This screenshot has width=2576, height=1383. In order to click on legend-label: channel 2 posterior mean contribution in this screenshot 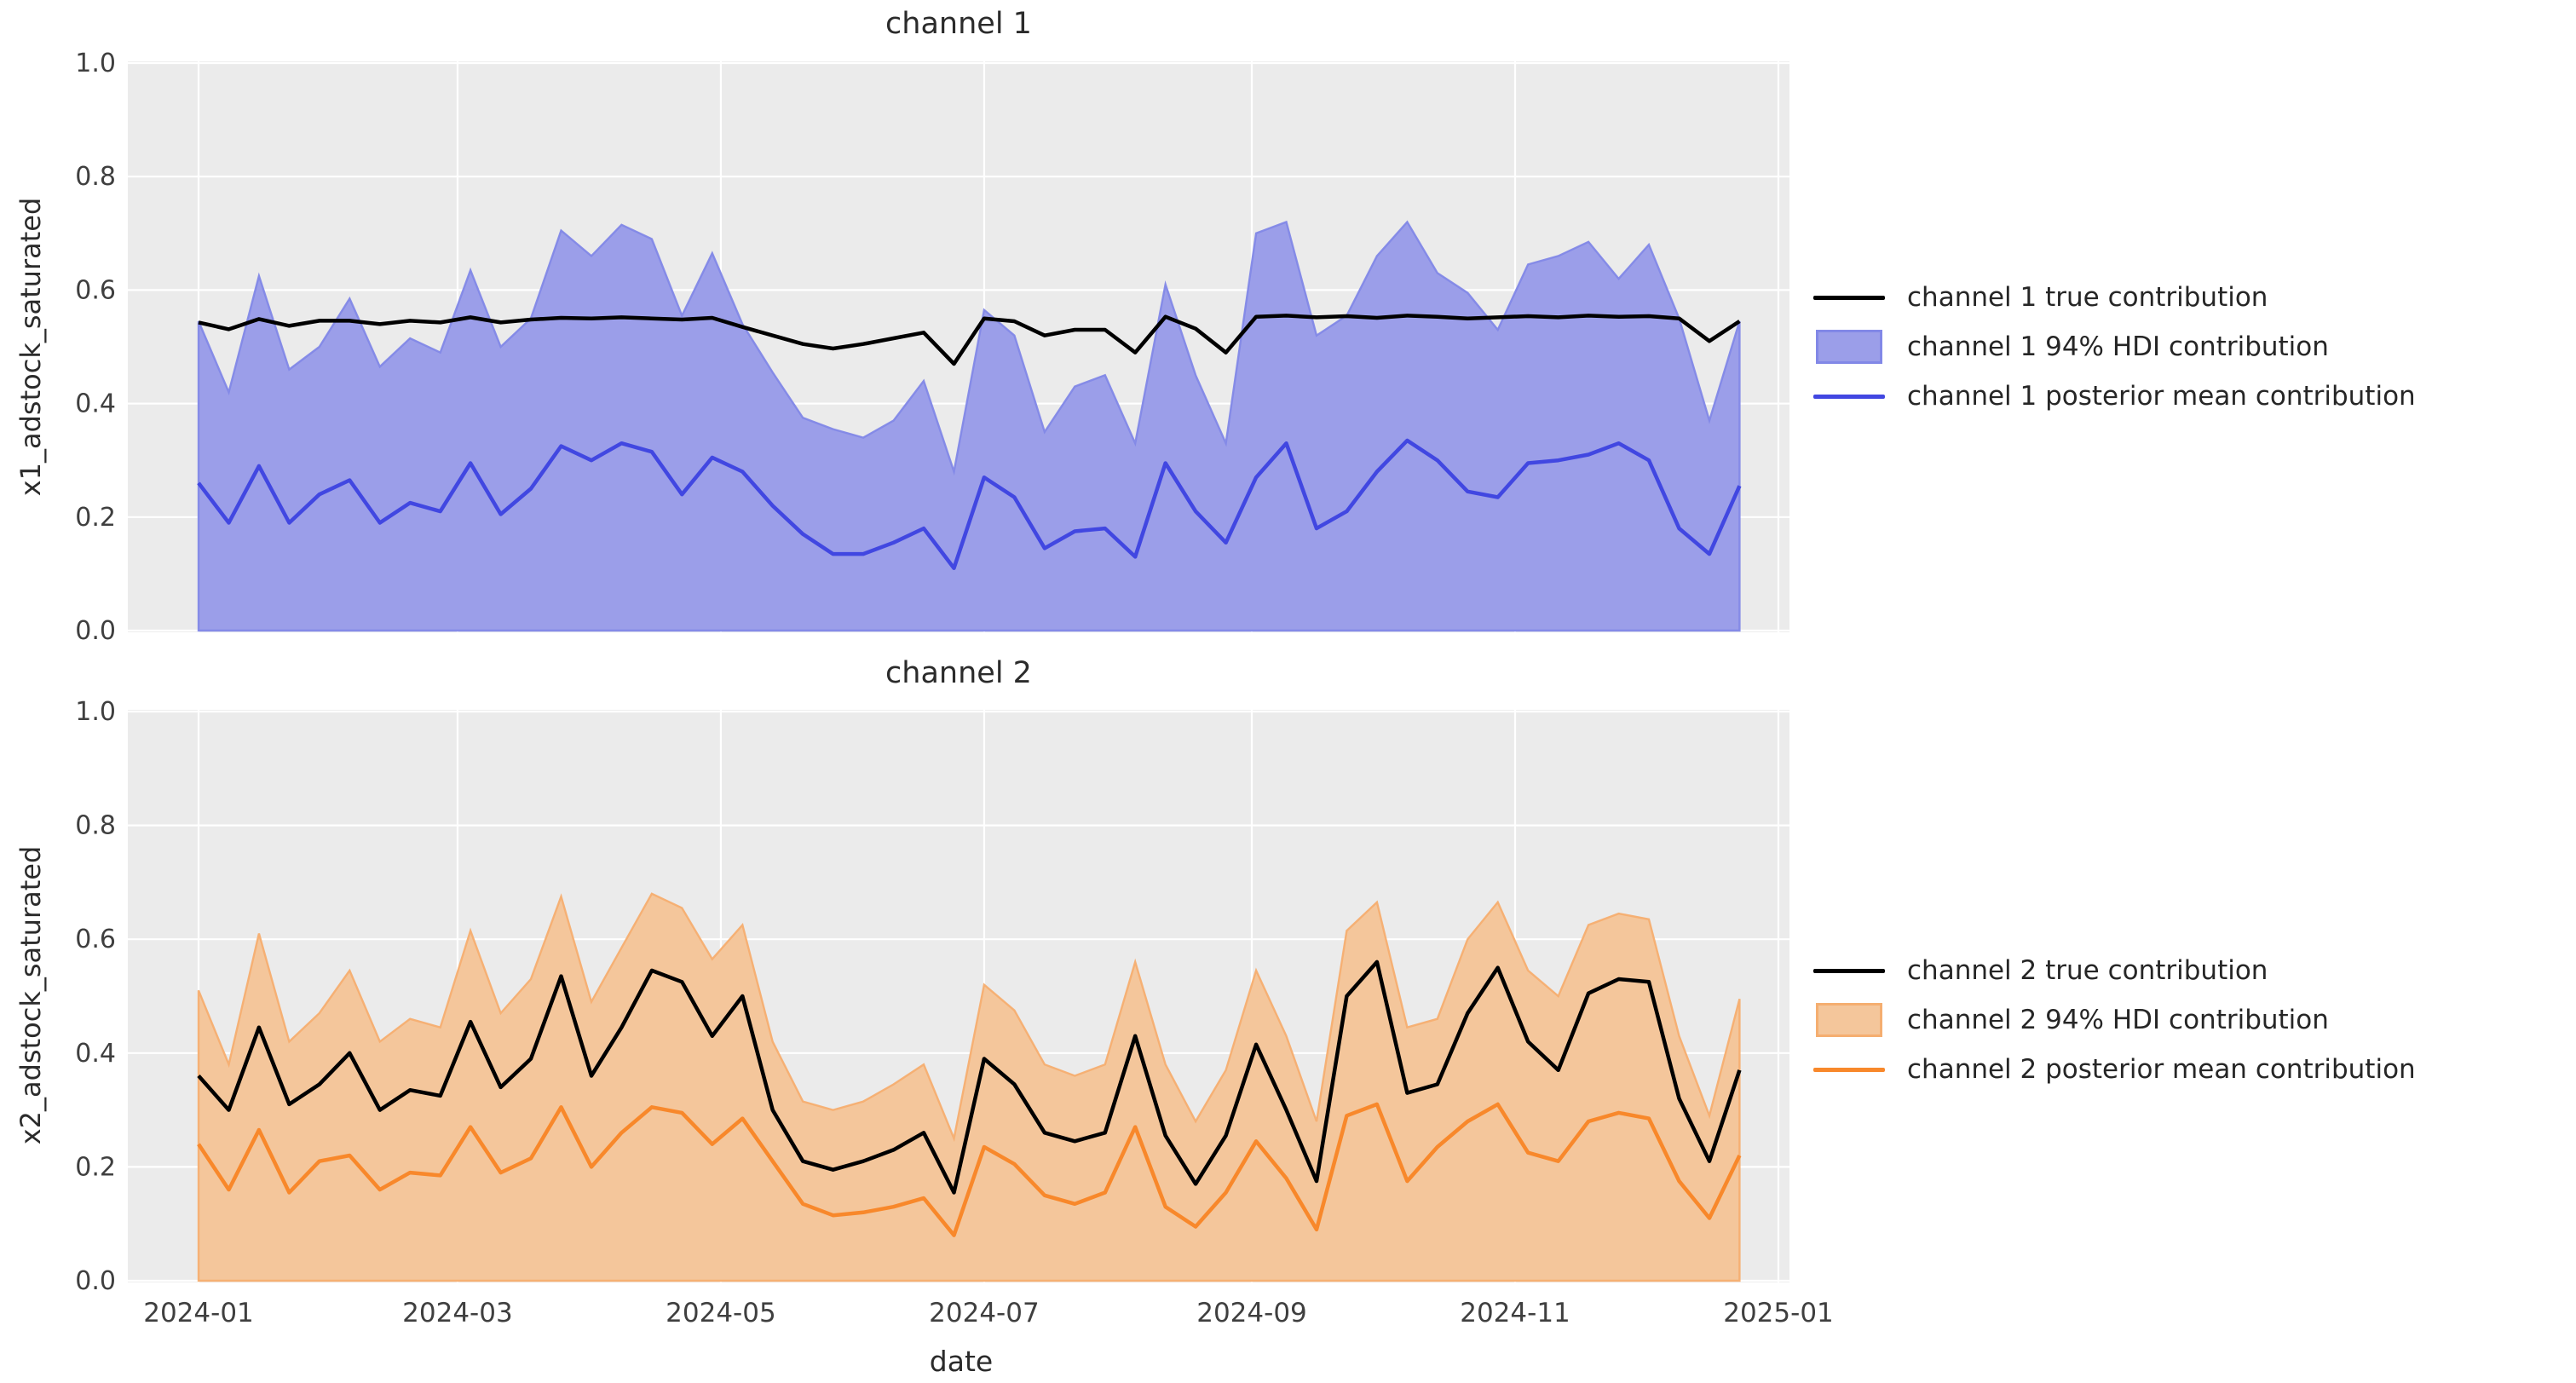, I will do `click(2161, 1069)`.